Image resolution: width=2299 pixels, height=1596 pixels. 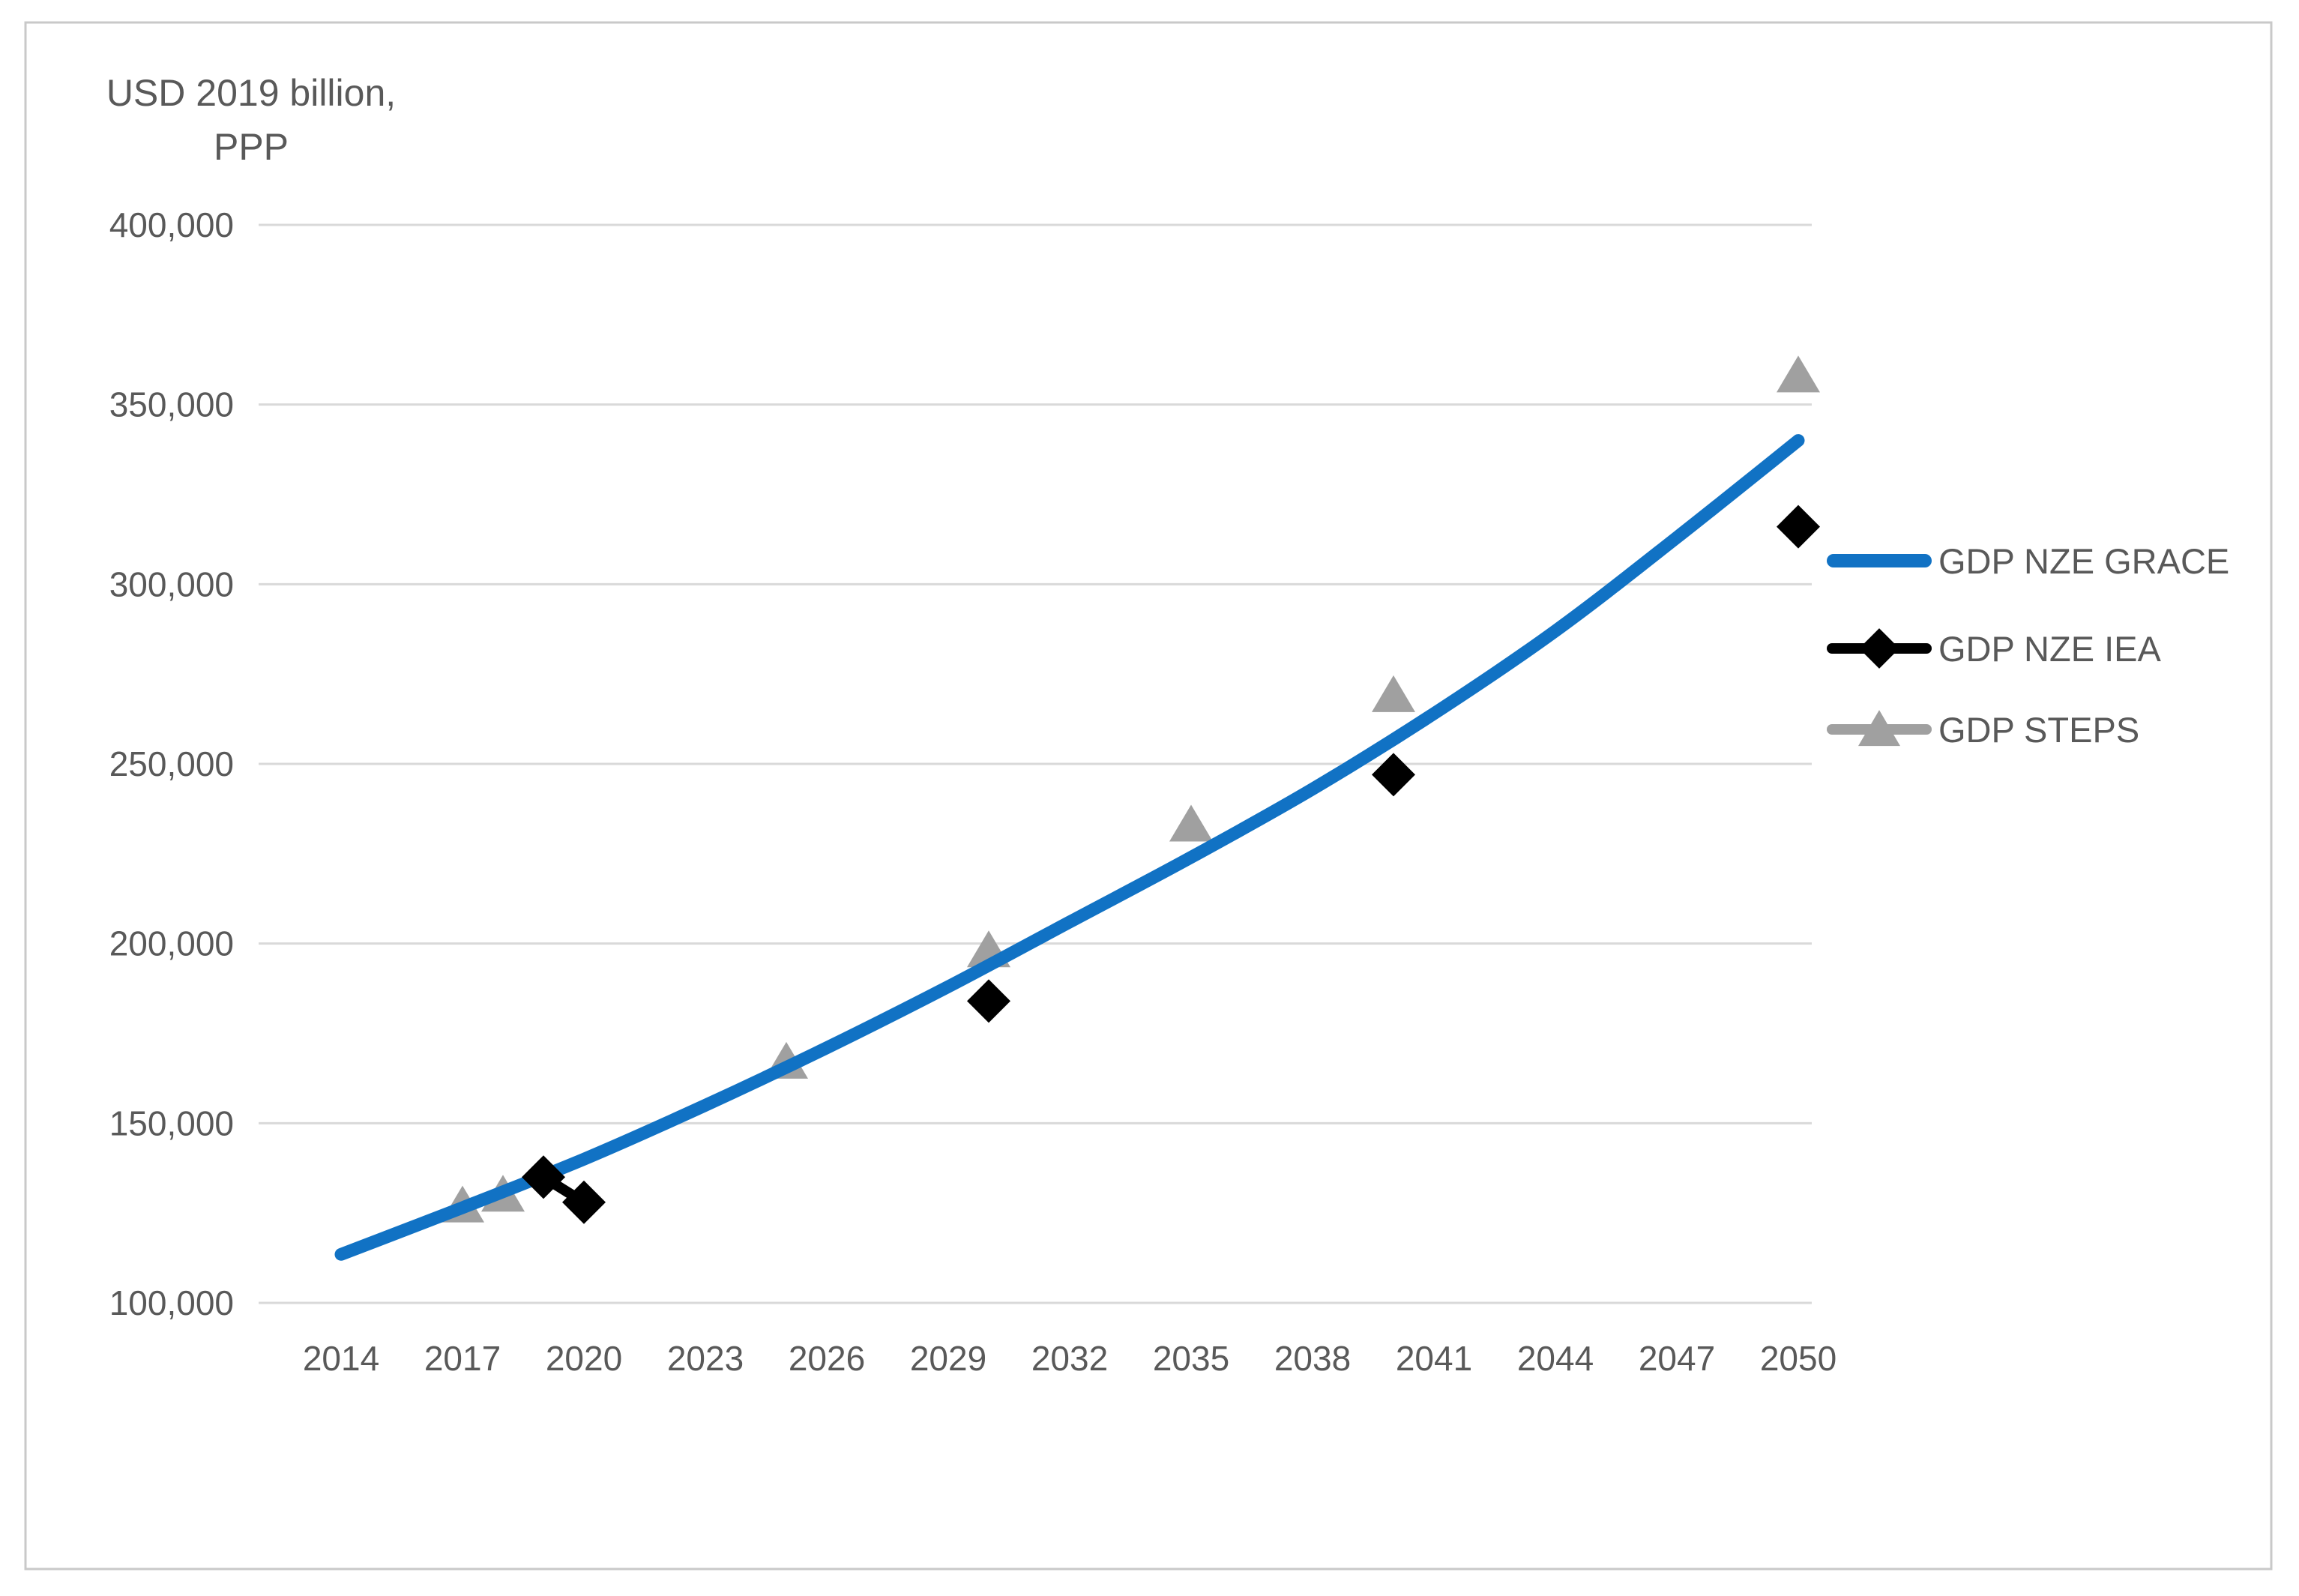 What do you see at coordinates (1313, 1358) in the screenshot?
I see `x-tick-label: 2038` at bounding box center [1313, 1358].